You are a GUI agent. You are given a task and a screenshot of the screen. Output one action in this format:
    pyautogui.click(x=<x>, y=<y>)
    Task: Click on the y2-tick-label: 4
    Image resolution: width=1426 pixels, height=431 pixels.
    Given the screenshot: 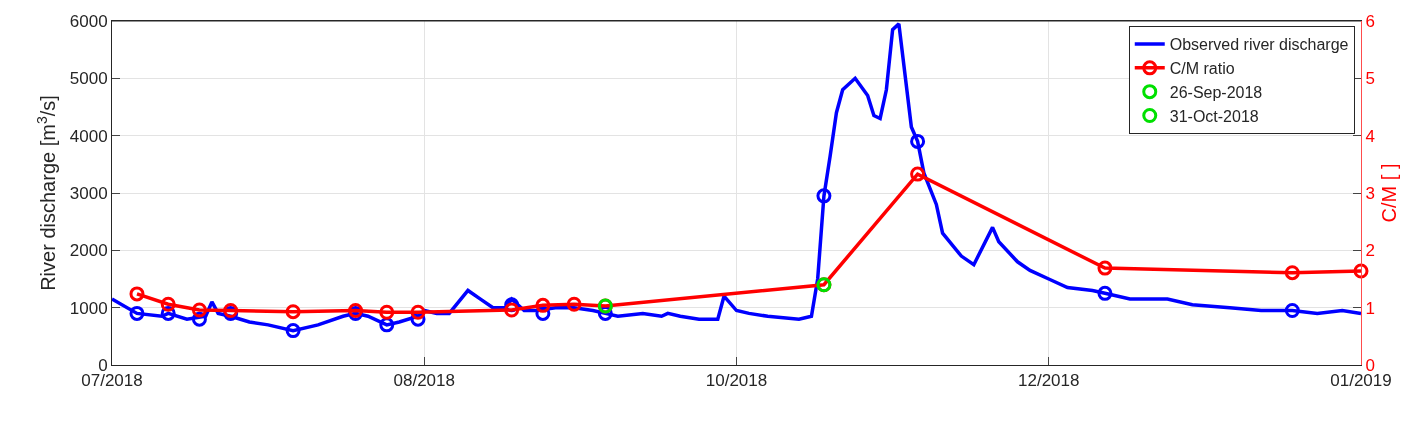 What is the action you would take?
    pyautogui.click(x=1370, y=136)
    